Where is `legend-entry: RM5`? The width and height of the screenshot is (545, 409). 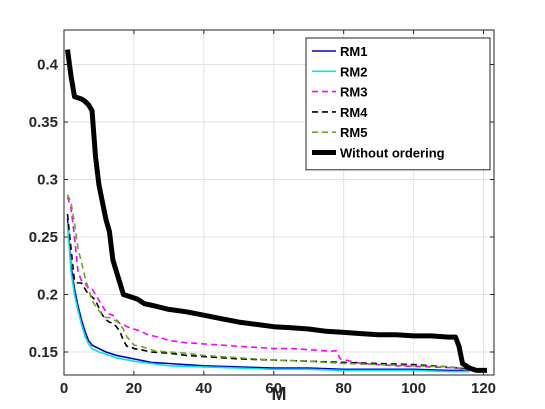
legend-entry: RM5 is located at coordinates (353, 132).